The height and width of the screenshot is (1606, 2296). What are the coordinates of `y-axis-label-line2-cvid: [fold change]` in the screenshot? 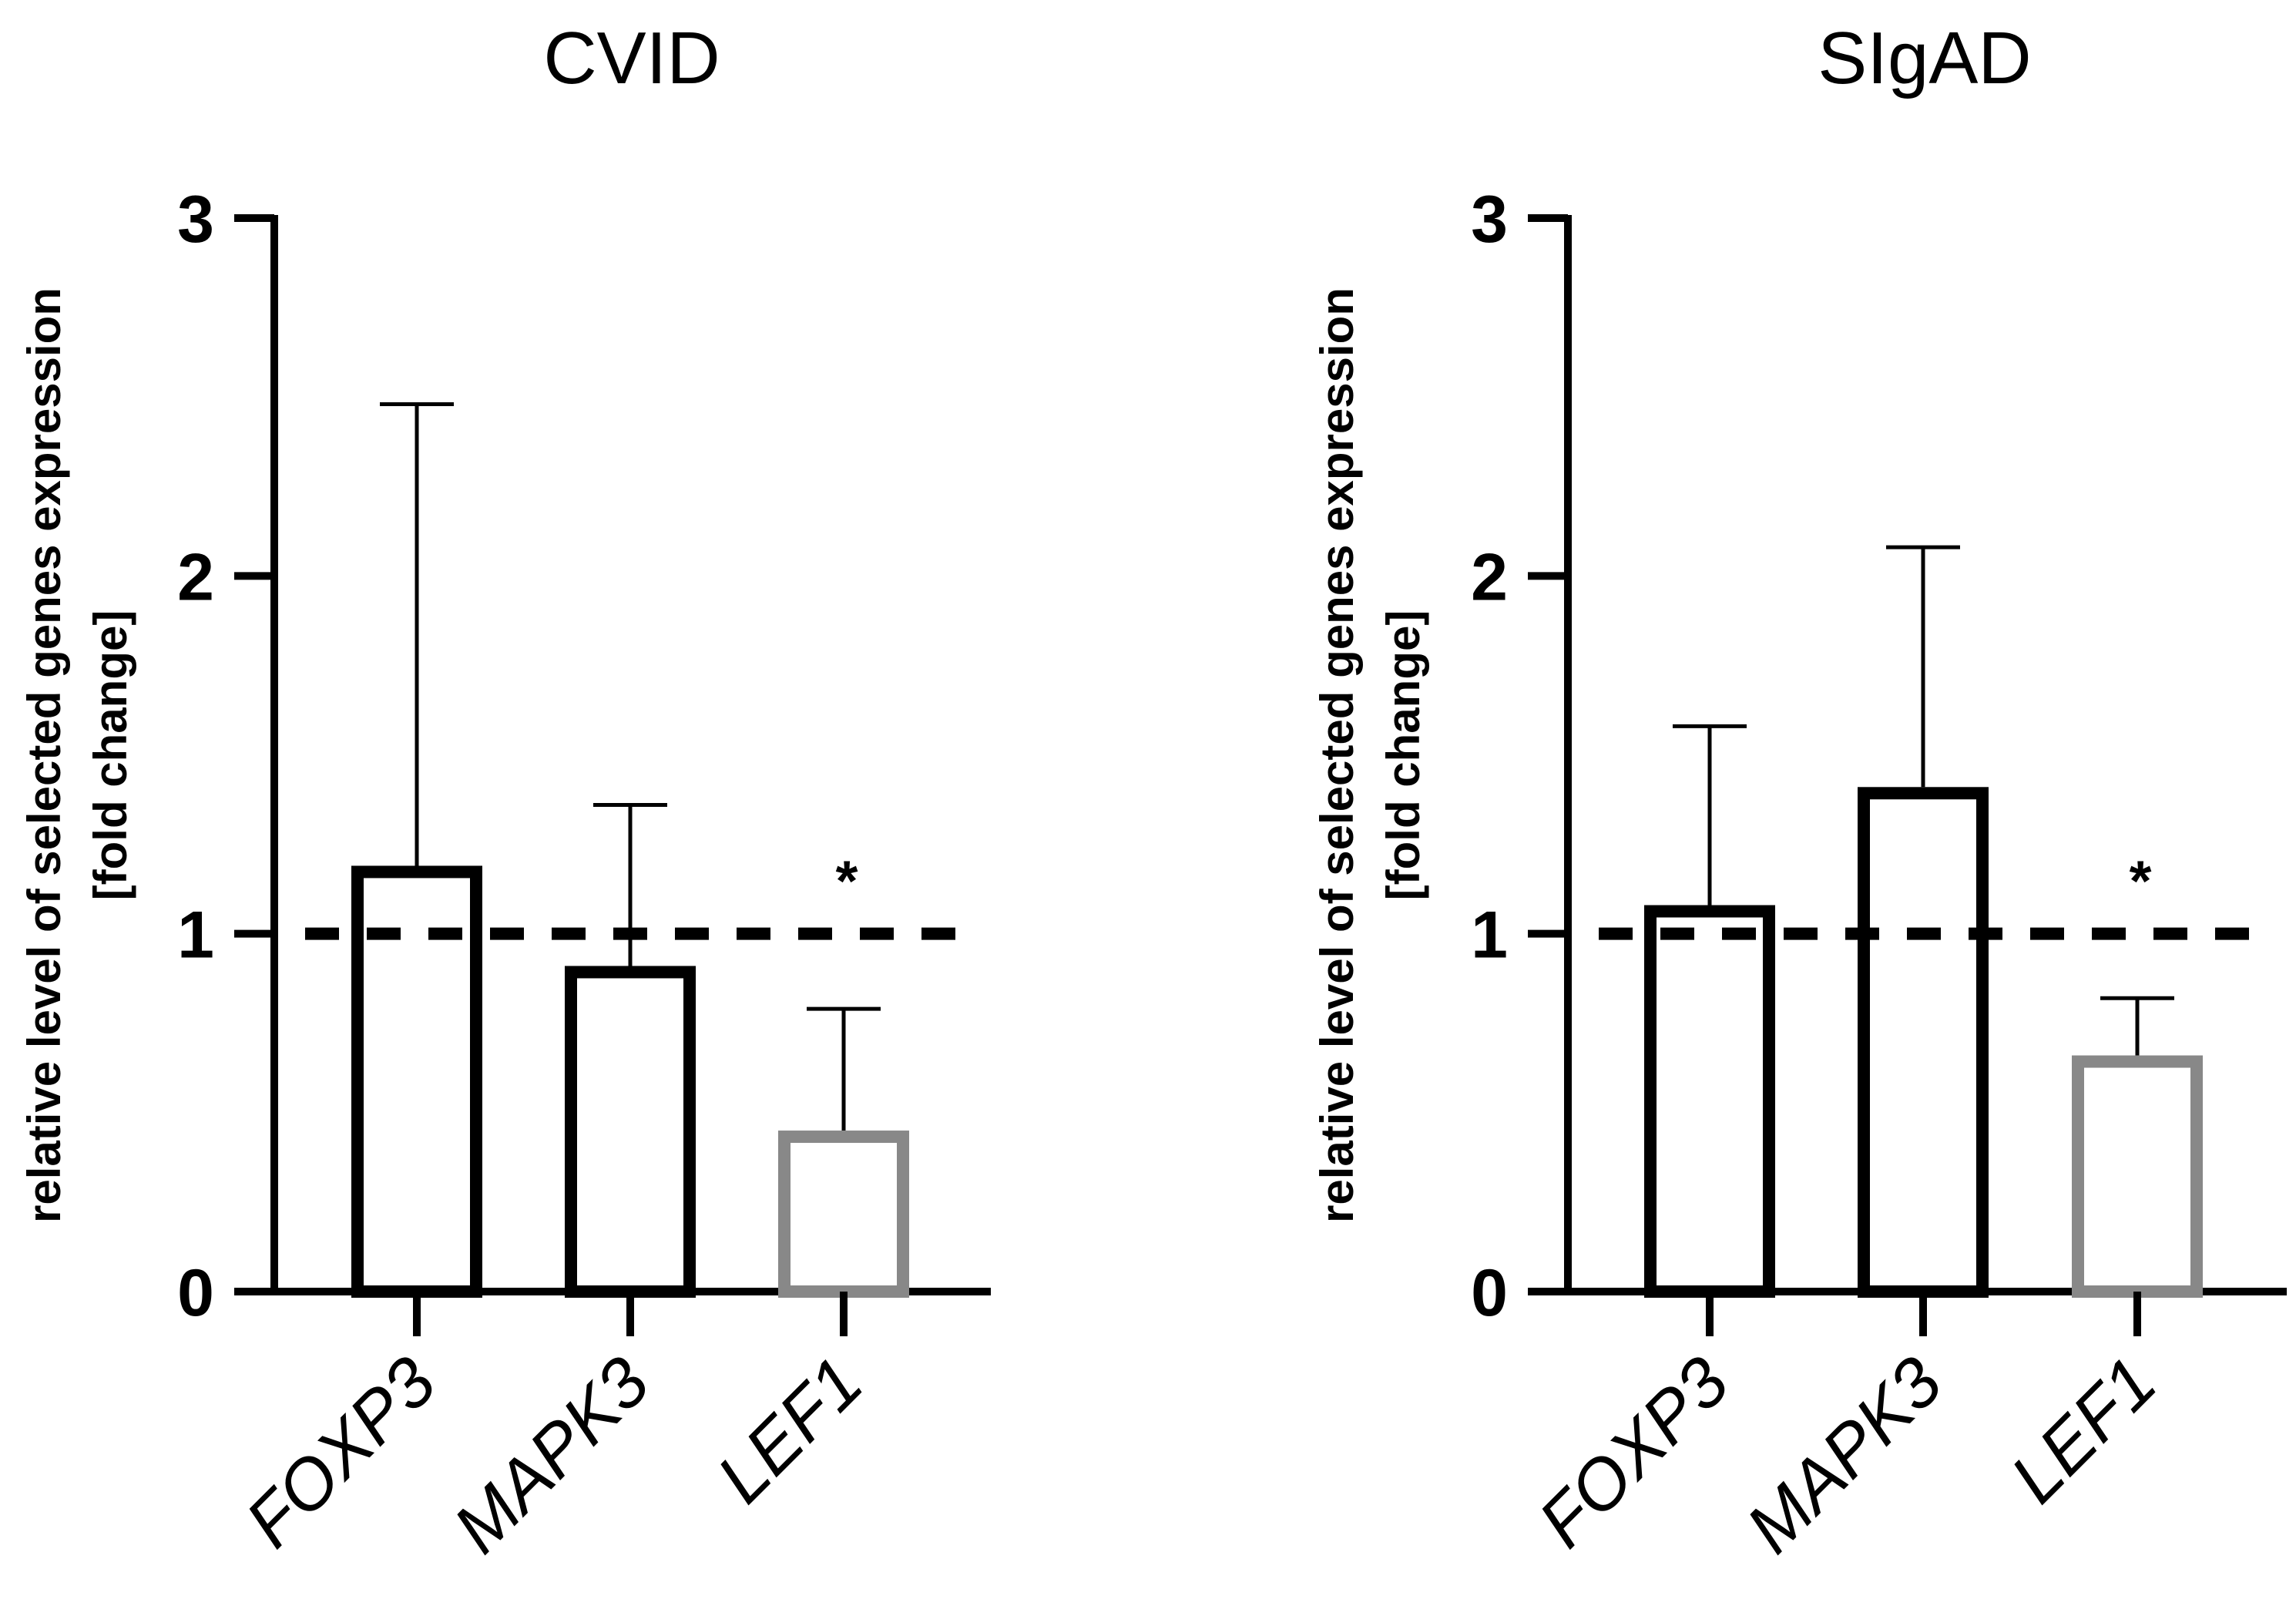 It's located at (111, 755).